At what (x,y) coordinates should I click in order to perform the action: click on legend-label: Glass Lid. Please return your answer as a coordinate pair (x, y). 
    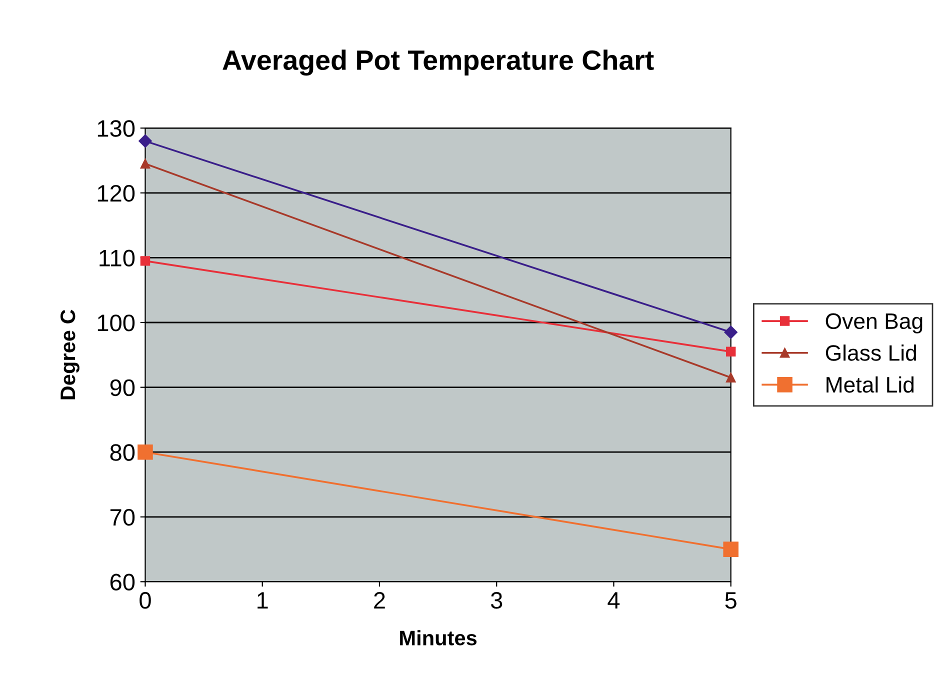
    Looking at the image, I should click on (871, 352).